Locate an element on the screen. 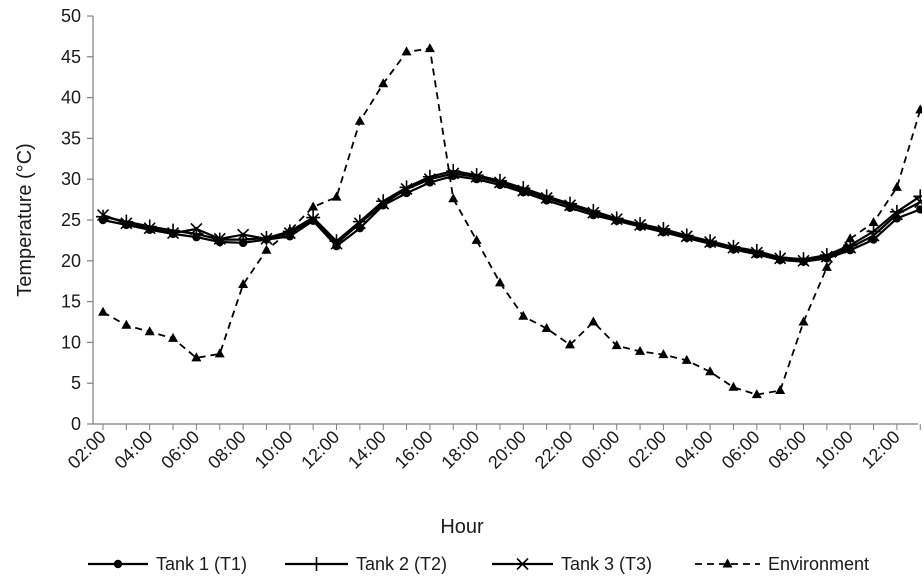  y-tick-label: 25 is located at coordinates (71, 220).